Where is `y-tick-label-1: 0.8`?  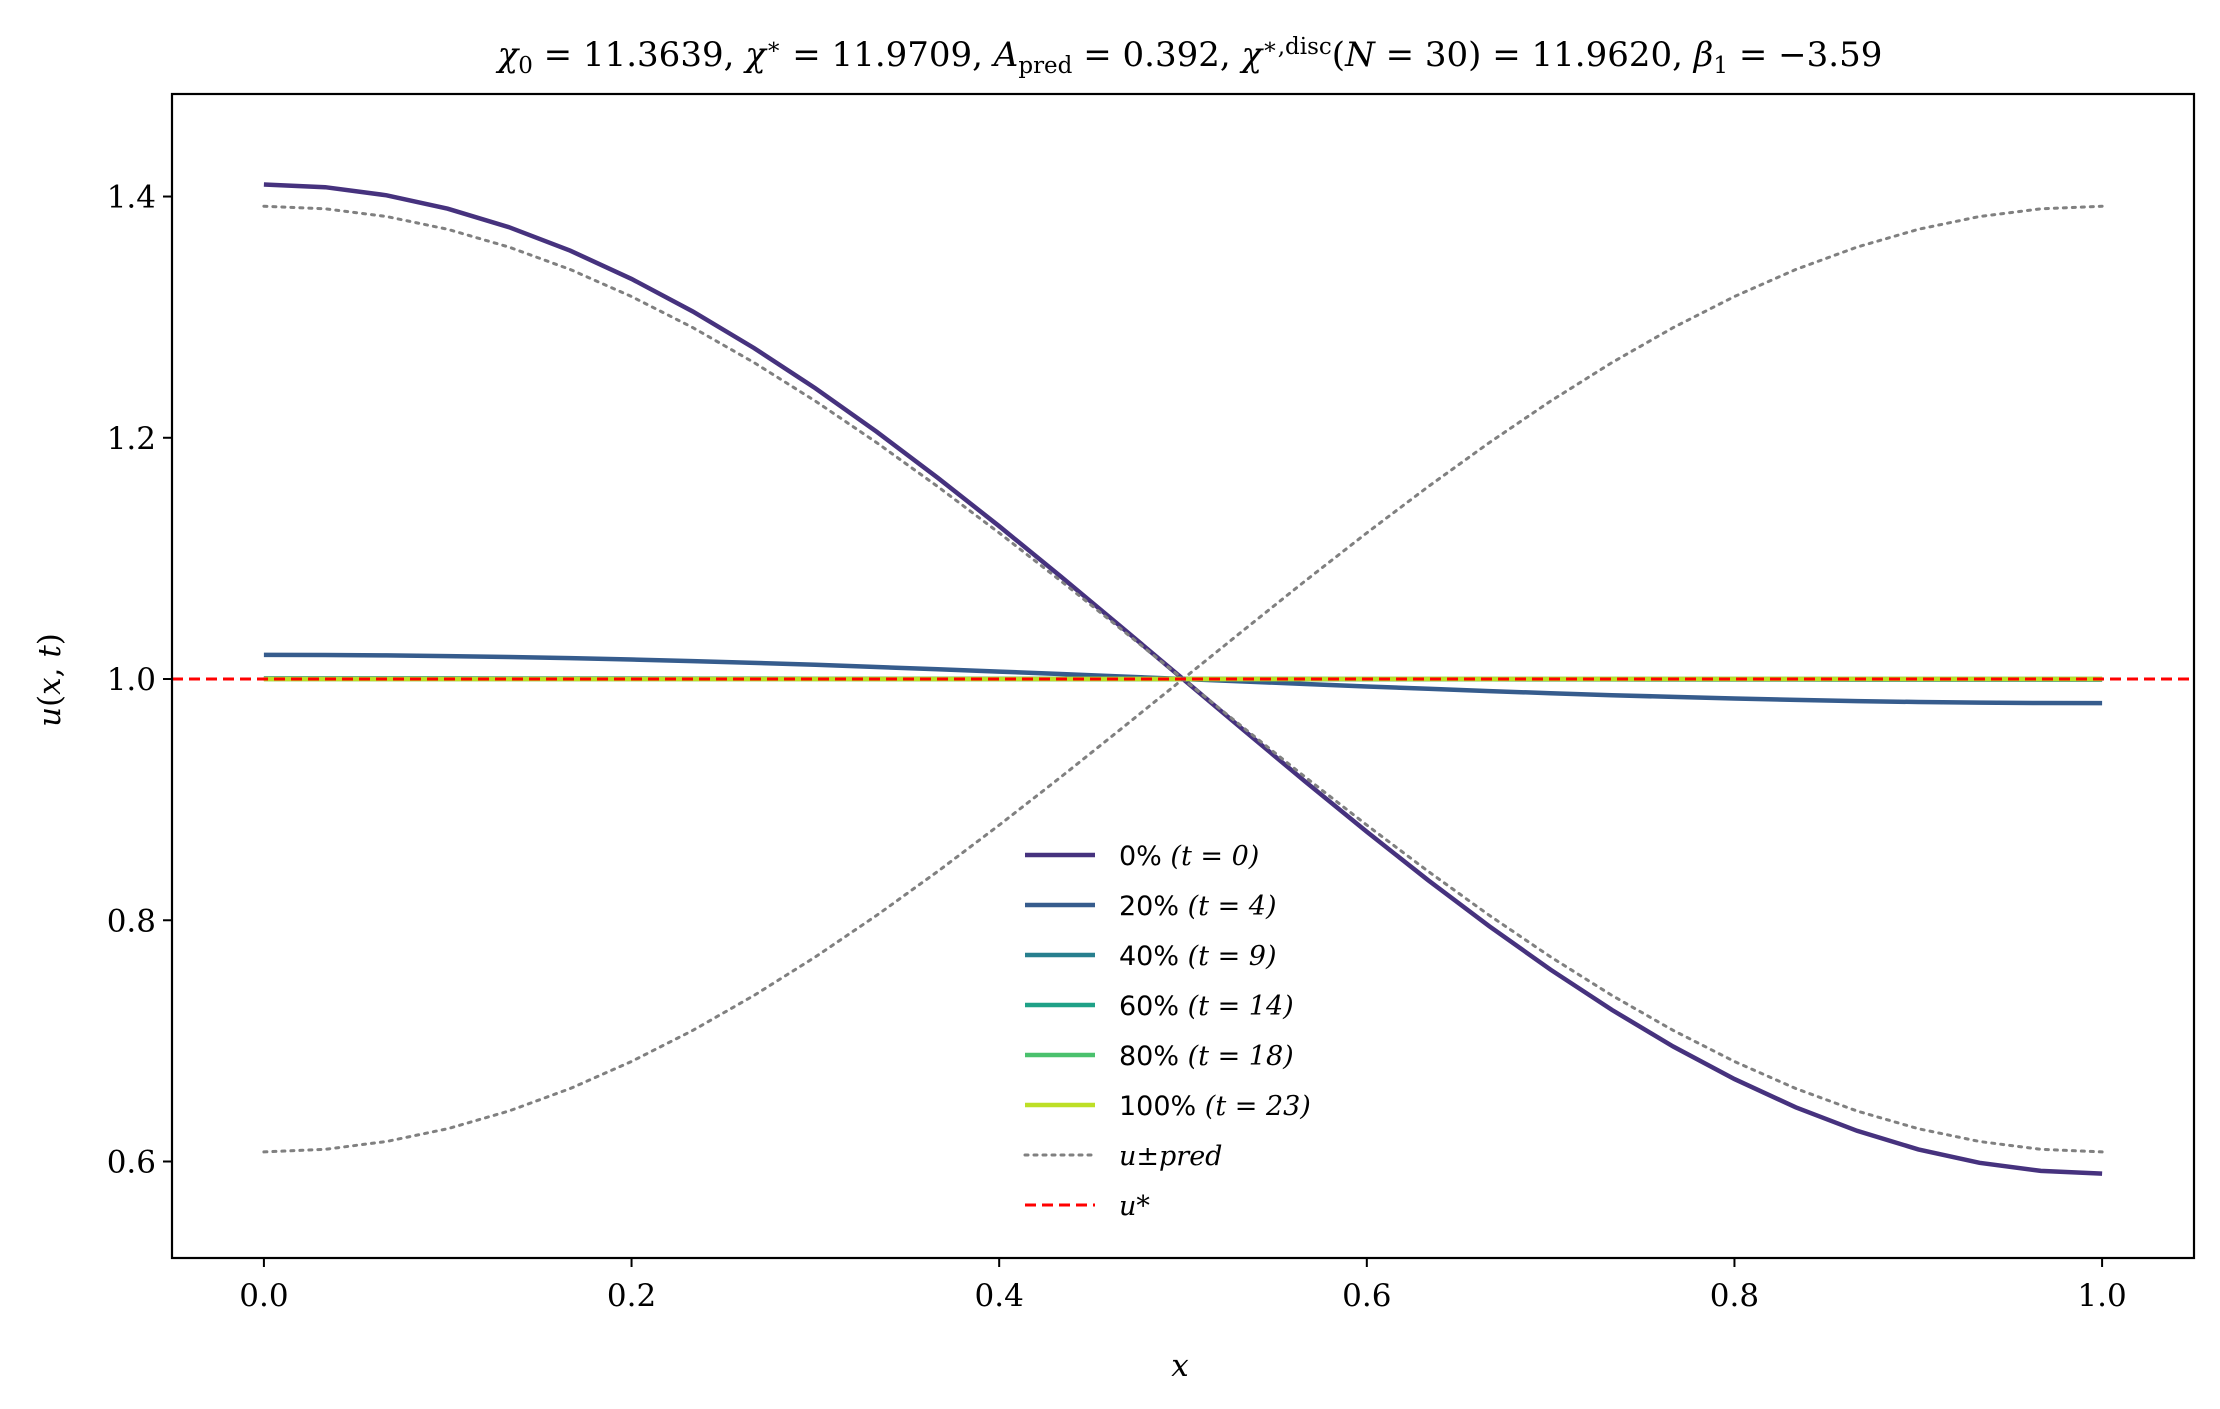
y-tick-label-1: 0.8 is located at coordinates (131, 921).